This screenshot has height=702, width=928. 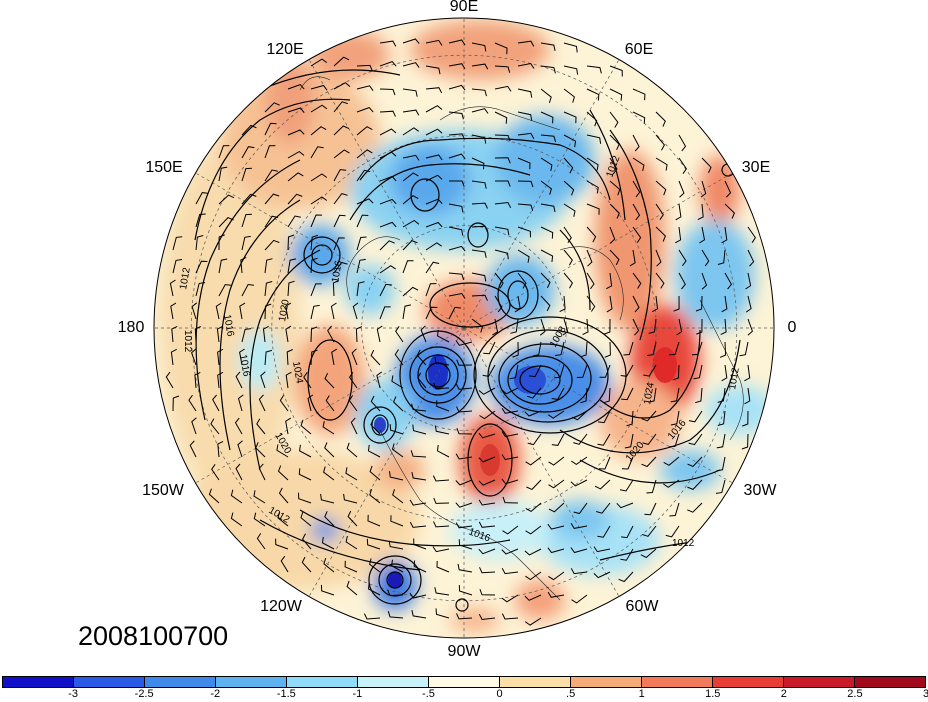 What do you see at coordinates (792, 327) in the screenshot?
I see `lon-label-0: 0` at bounding box center [792, 327].